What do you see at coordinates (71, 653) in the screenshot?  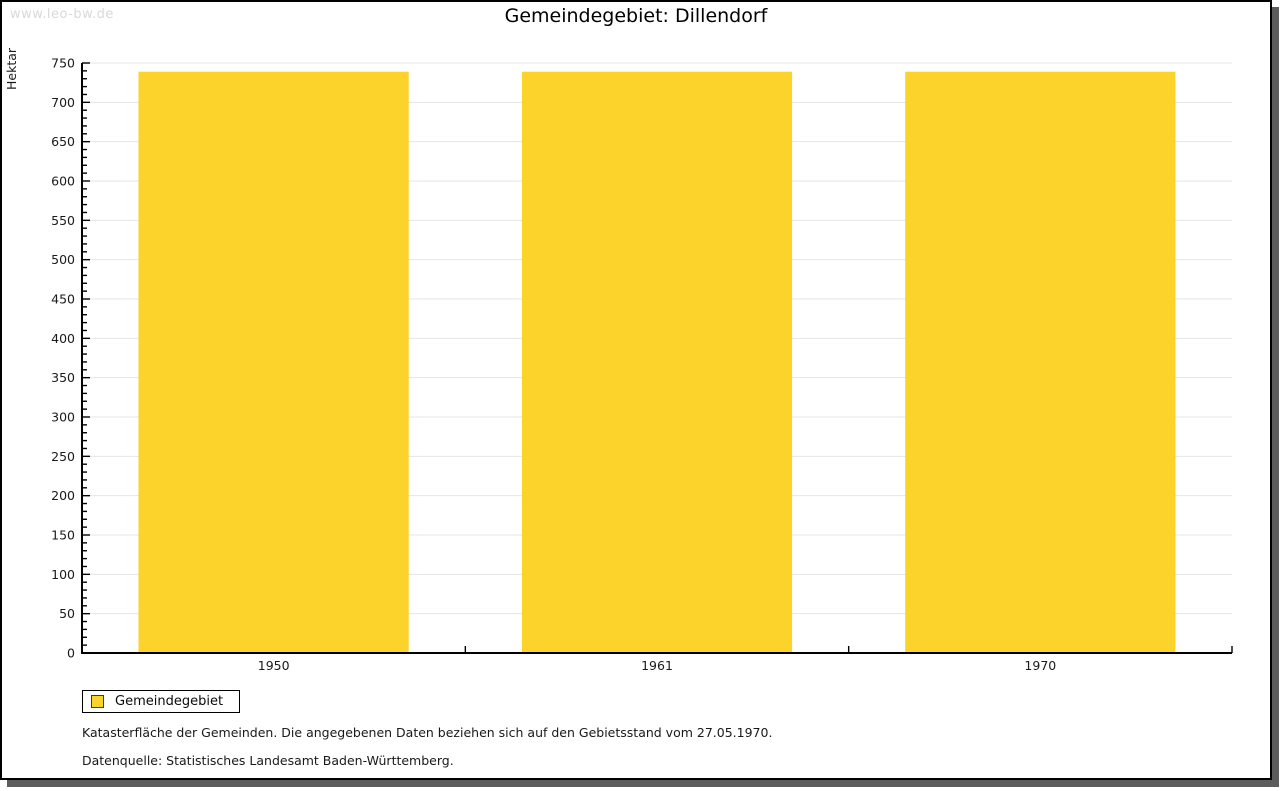 I see `svg-text: 0` at bounding box center [71, 653].